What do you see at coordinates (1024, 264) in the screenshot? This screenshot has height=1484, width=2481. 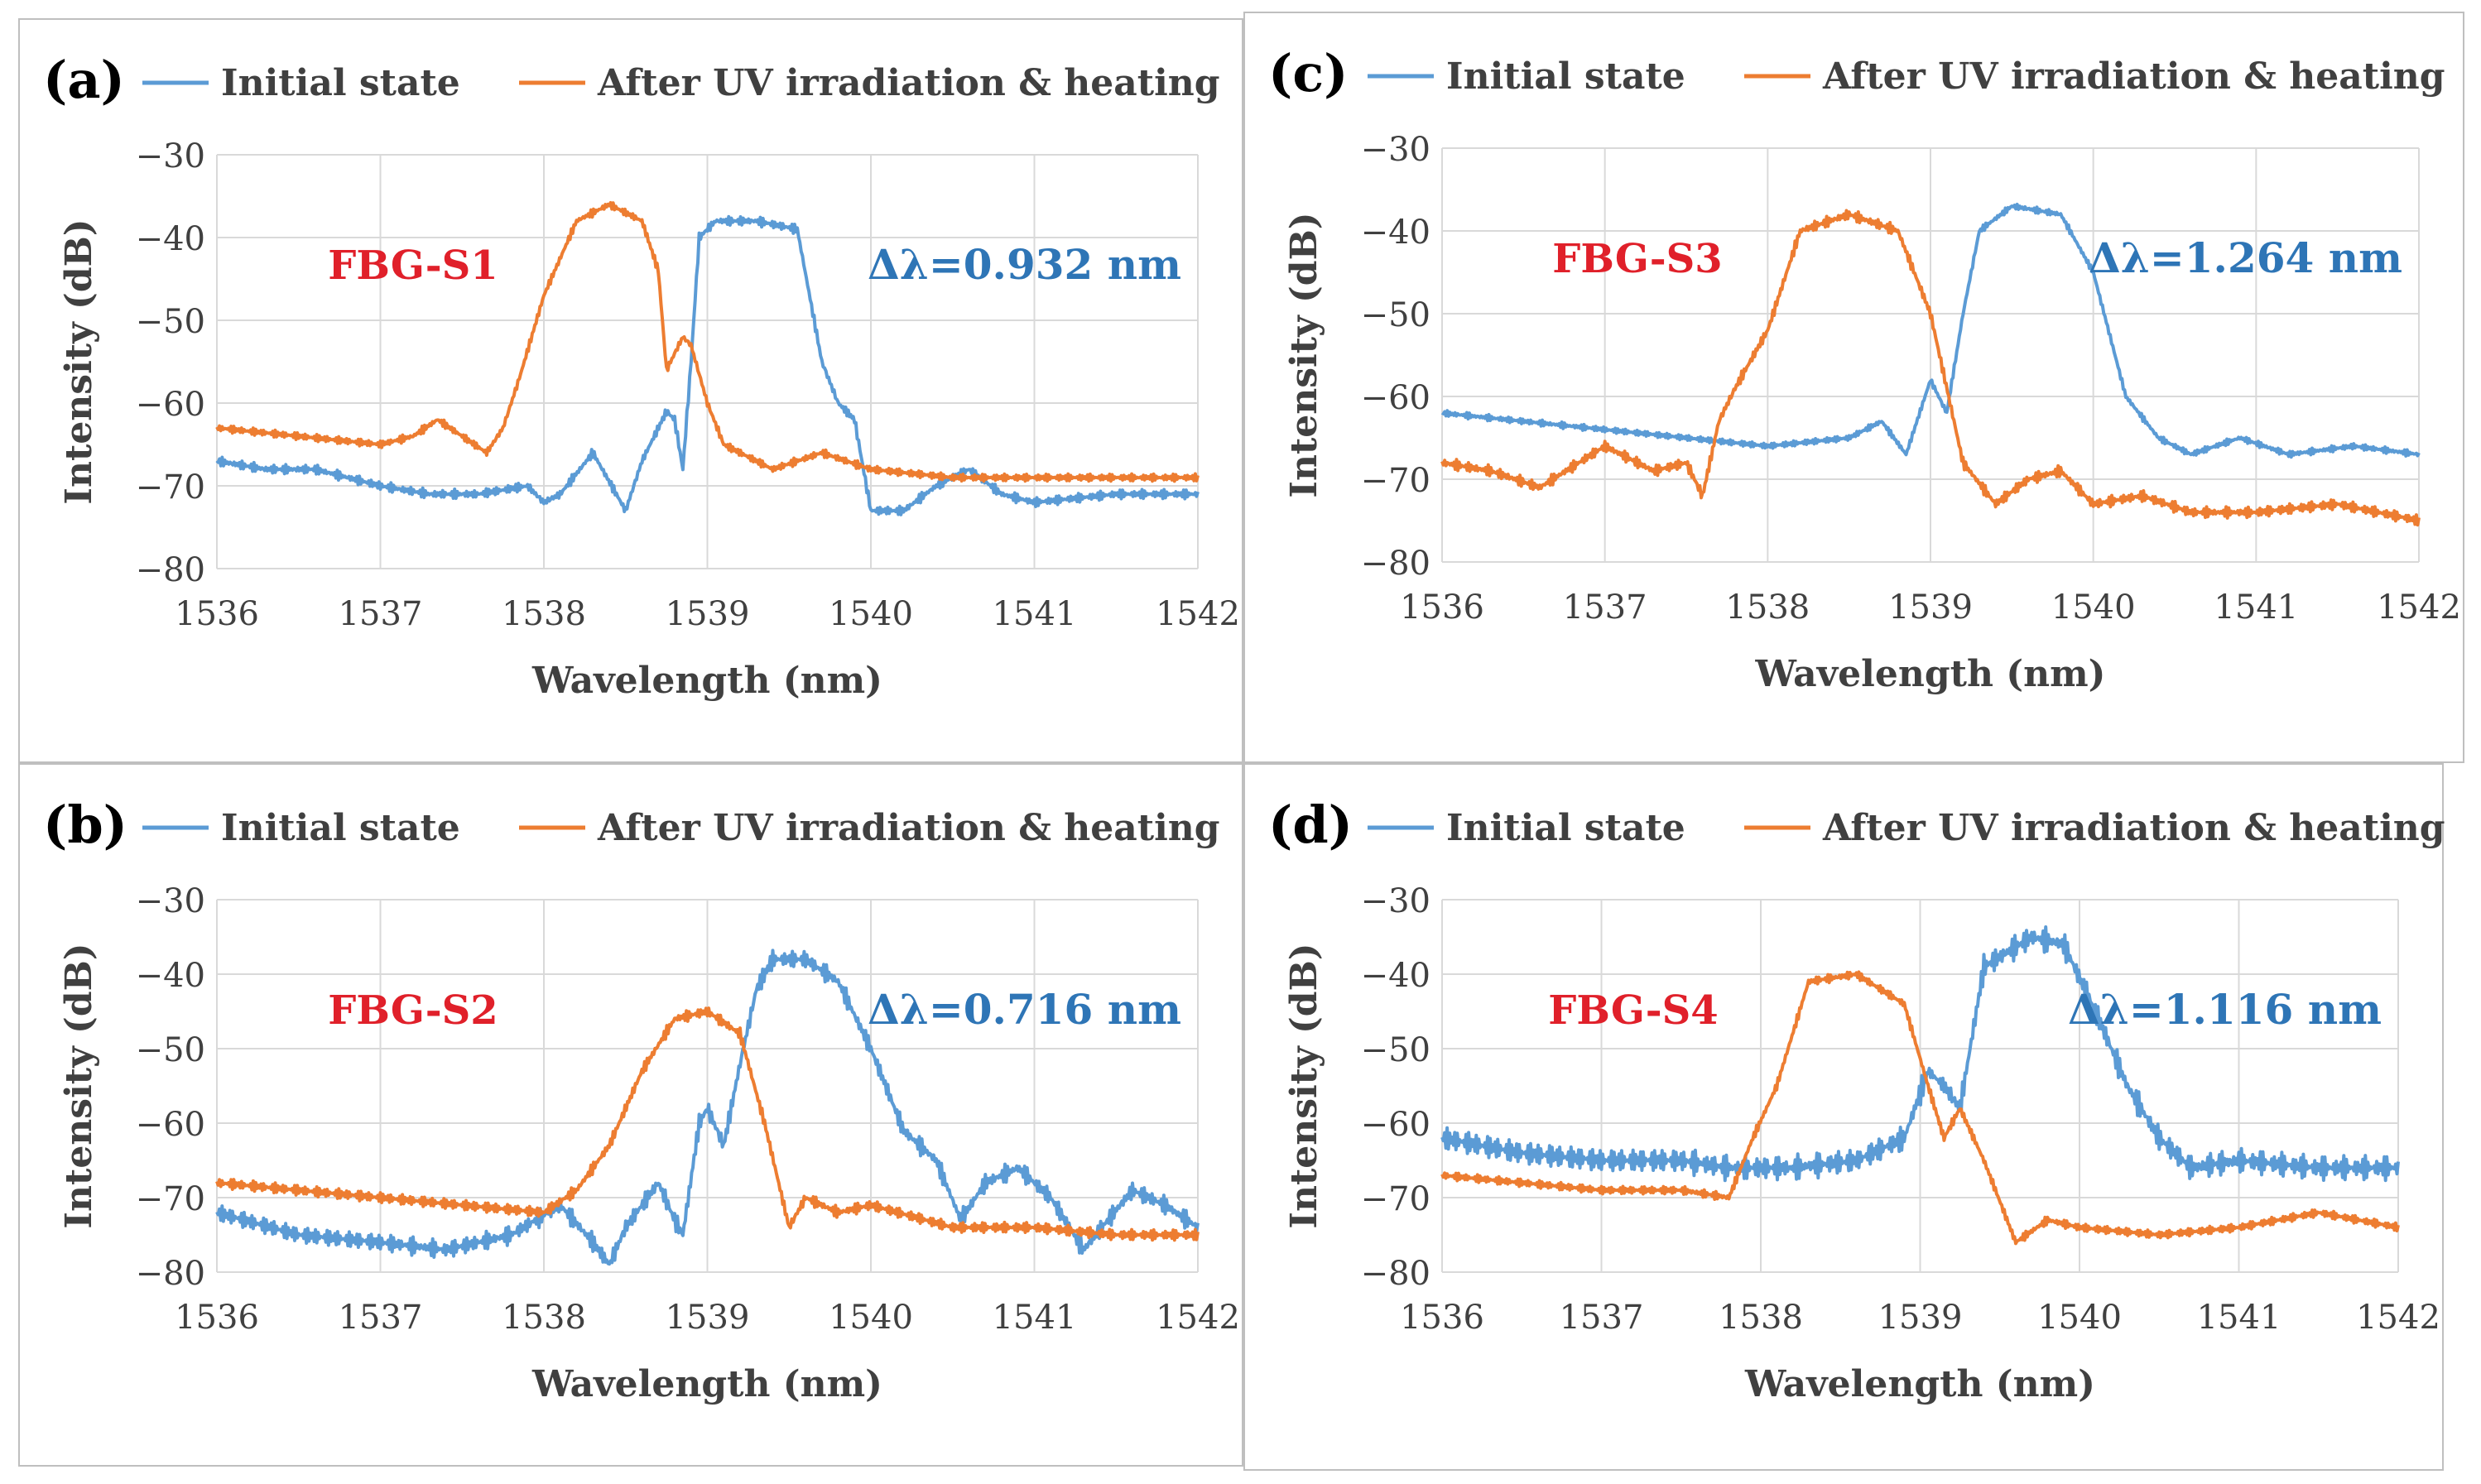 I see `shift-label: Δλ=0.932 nm` at bounding box center [1024, 264].